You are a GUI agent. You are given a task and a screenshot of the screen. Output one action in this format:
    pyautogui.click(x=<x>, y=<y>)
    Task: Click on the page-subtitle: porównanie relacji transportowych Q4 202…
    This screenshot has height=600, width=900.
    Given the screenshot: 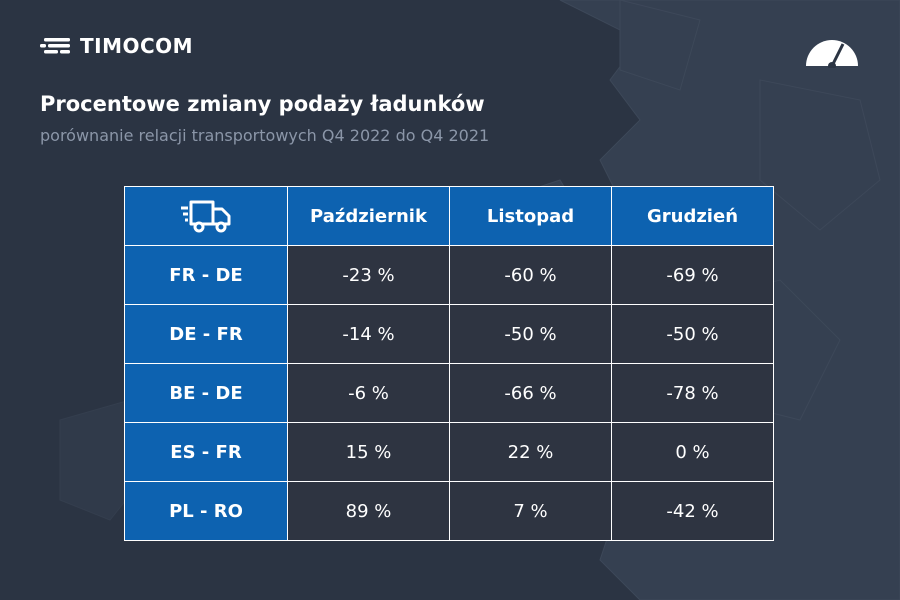 What is the action you would take?
    pyautogui.click(x=265, y=135)
    